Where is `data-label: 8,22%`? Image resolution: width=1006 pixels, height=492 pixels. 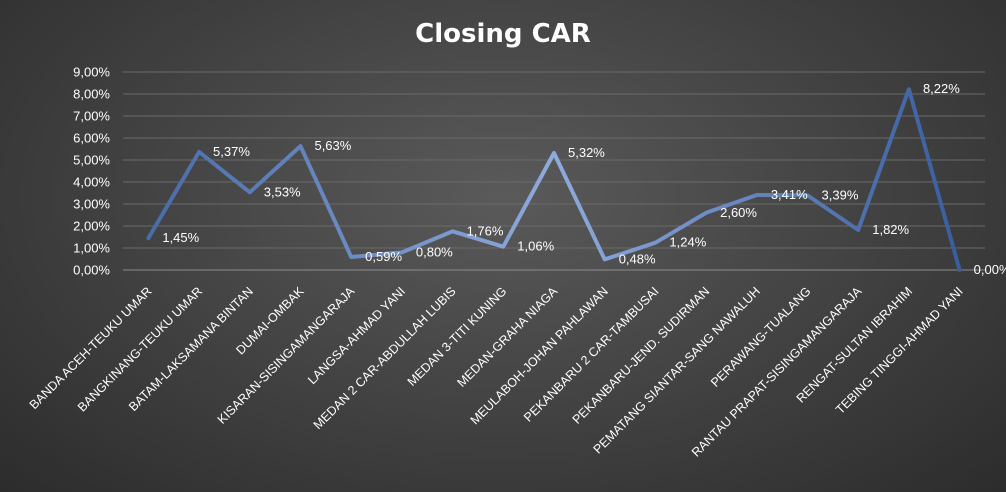 data-label: 8,22% is located at coordinates (941, 88).